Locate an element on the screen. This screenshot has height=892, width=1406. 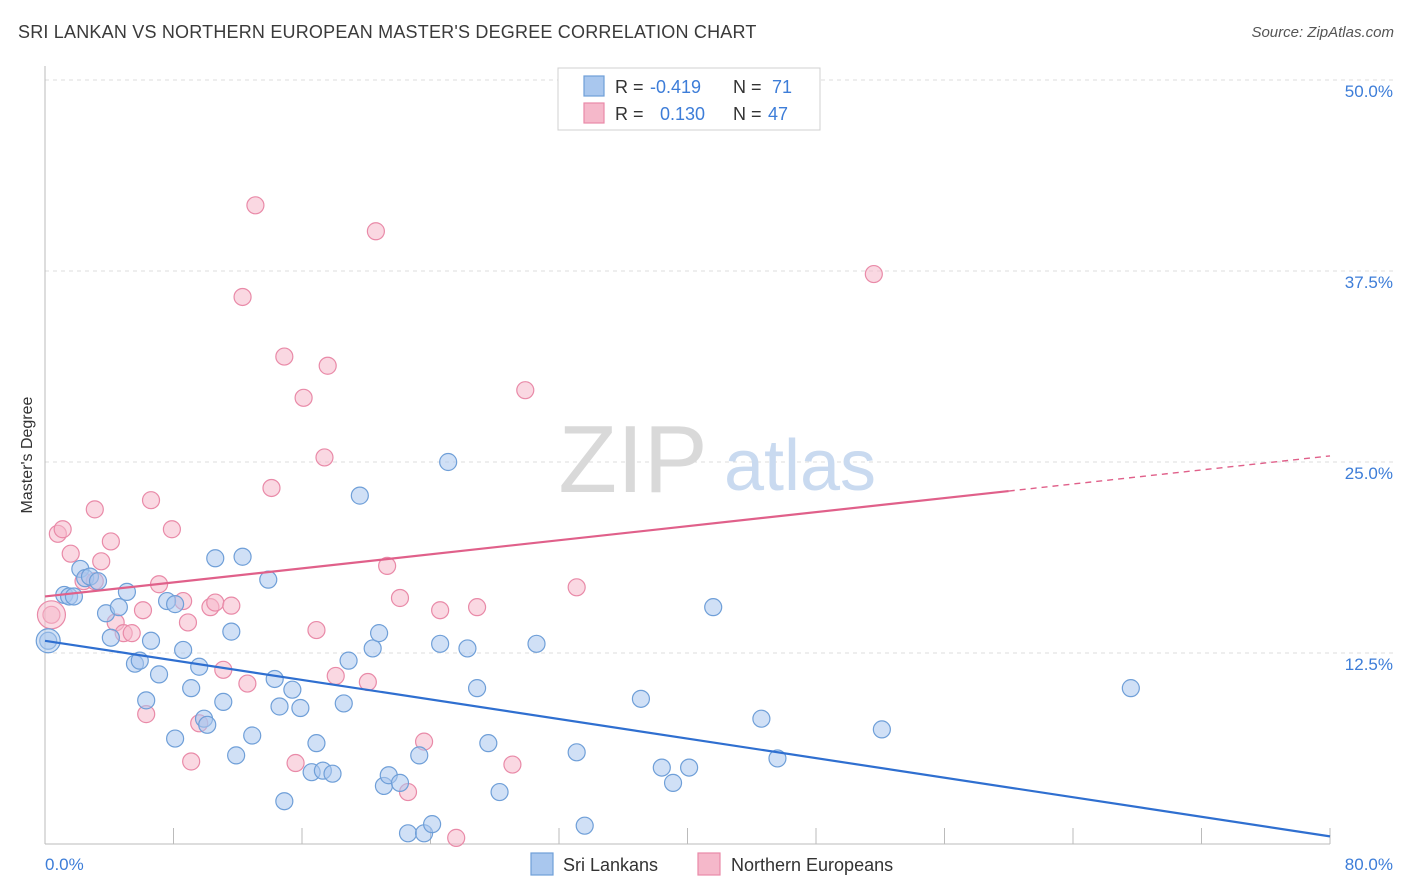
series-legend: Sri Lankans Northern Europeans is located at coordinates (711, 864).